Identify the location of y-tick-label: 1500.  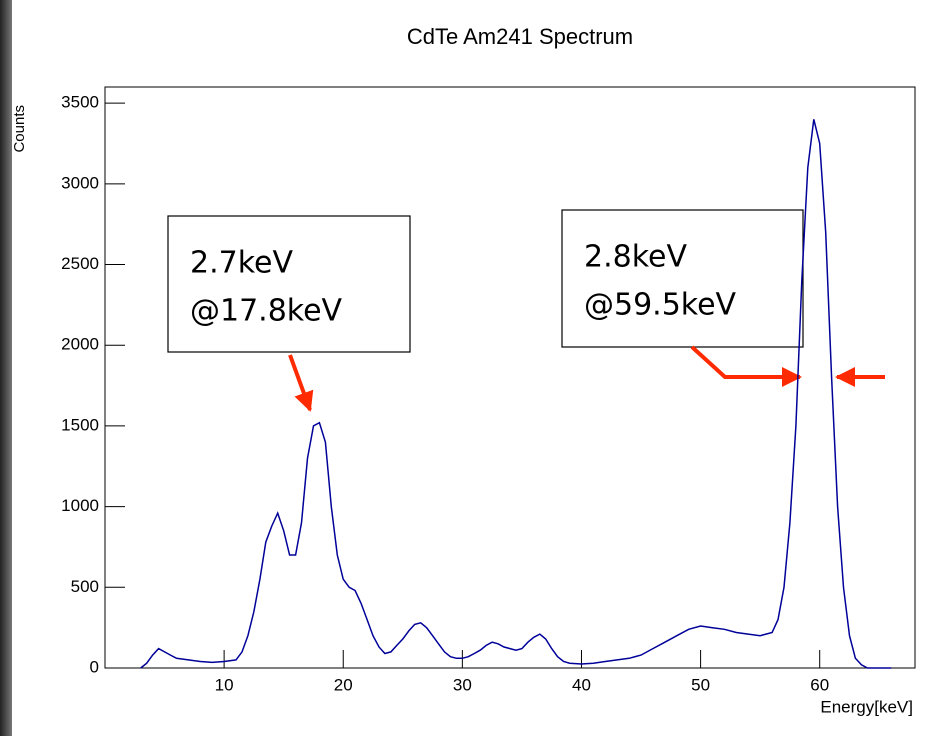
(80, 424).